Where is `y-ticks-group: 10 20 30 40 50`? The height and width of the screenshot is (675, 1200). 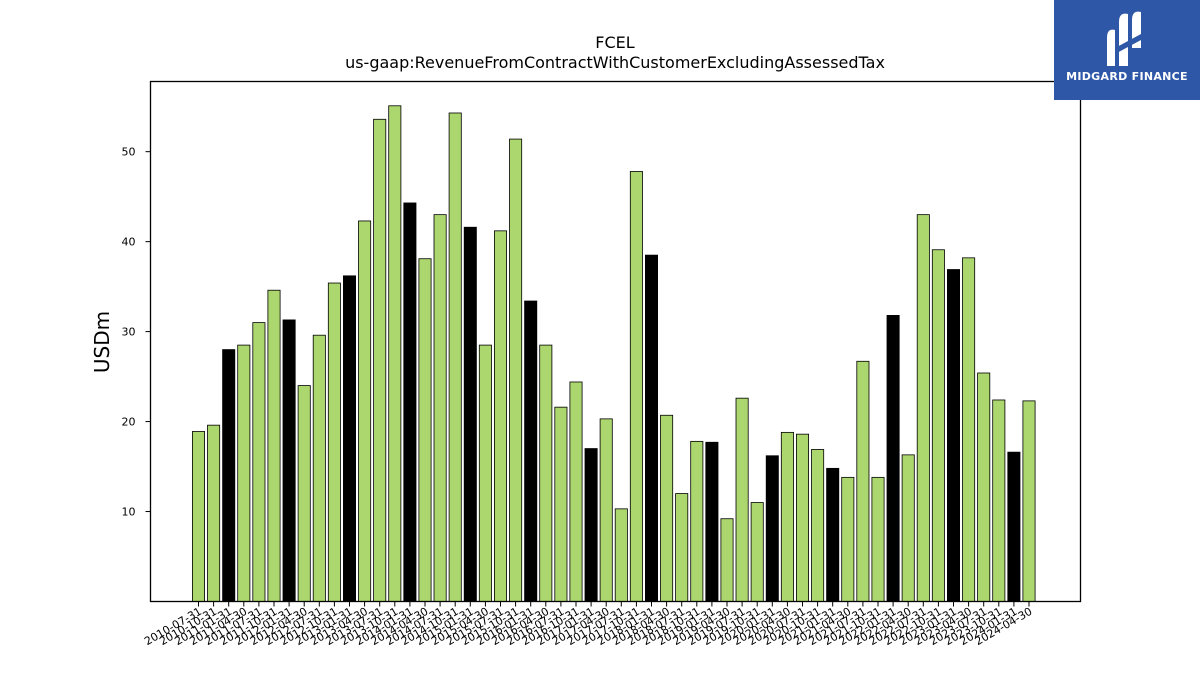
y-ticks-group: 10 20 30 40 50 is located at coordinates (136, 332).